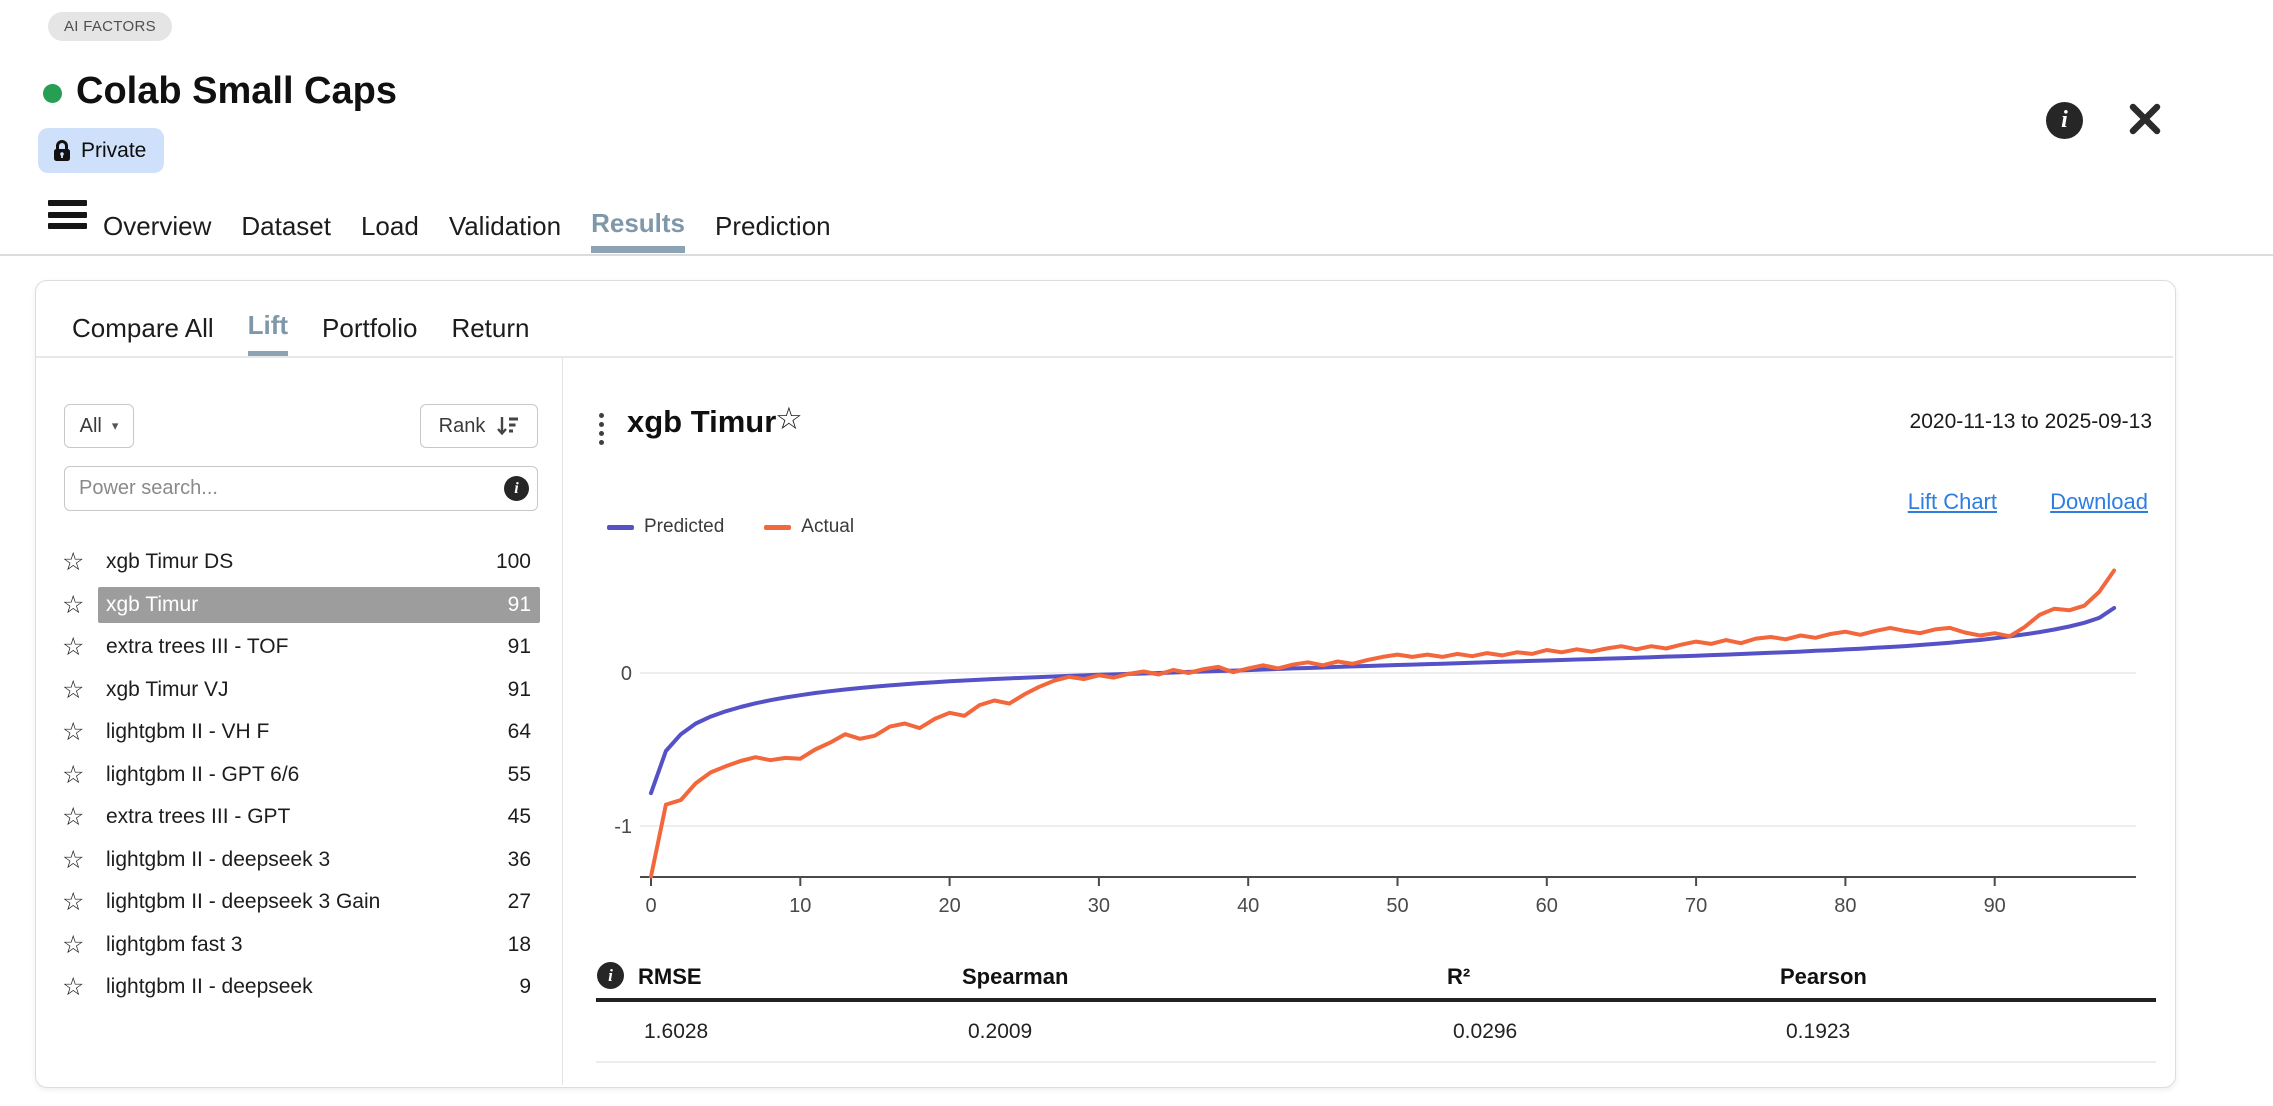  I want to click on legend-swatch, so click(620, 527).